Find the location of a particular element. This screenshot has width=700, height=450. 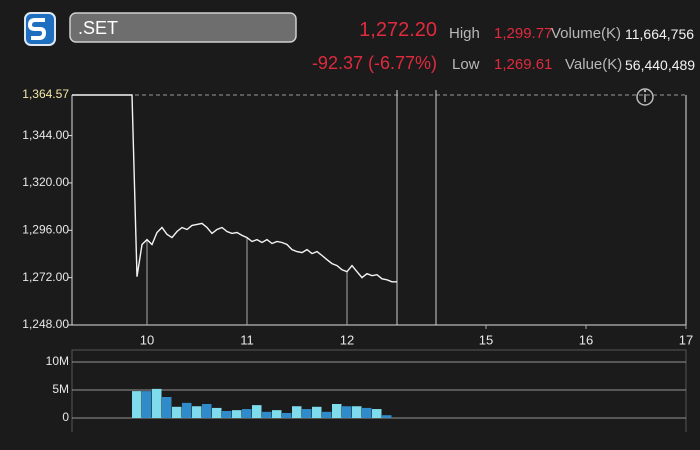

y-tick-label: 1,272.00 is located at coordinates (45, 277).